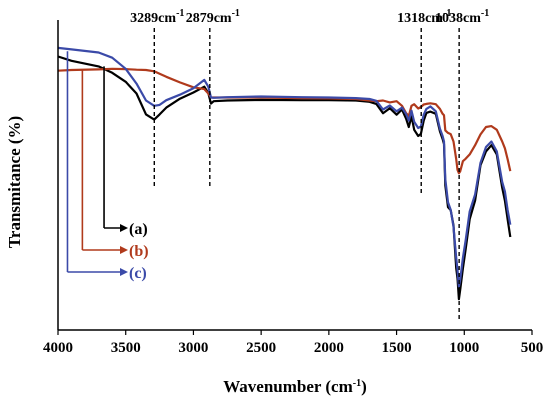 The image size is (550, 404). What do you see at coordinates (424, 17) in the screenshot?
I see `peak-label-1318: 1318cm-1` at bounding box center [424, 17].